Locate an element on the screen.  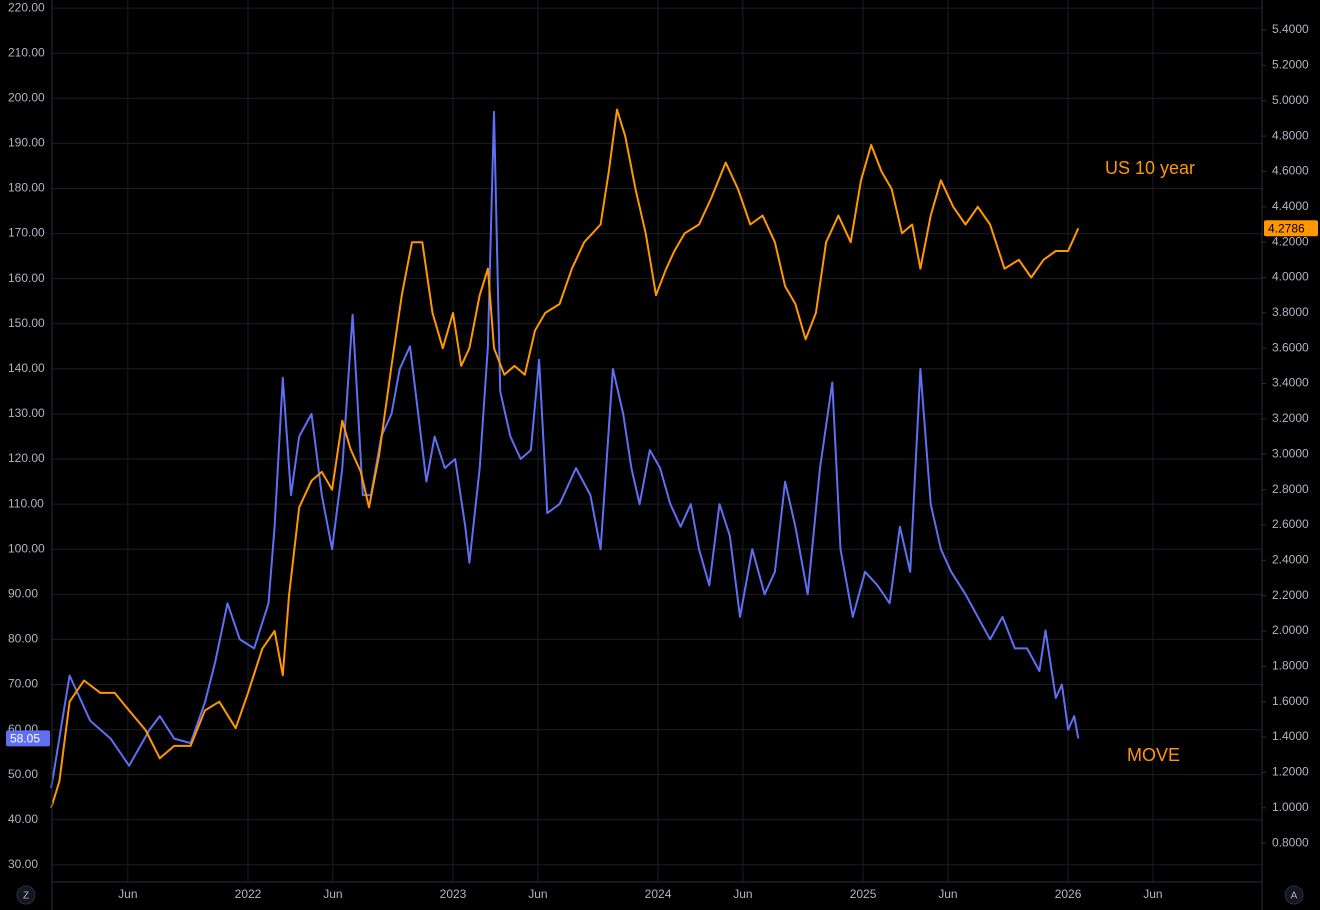
y2-tick-label: 1.2000 is located at coordinates (1290, 772).